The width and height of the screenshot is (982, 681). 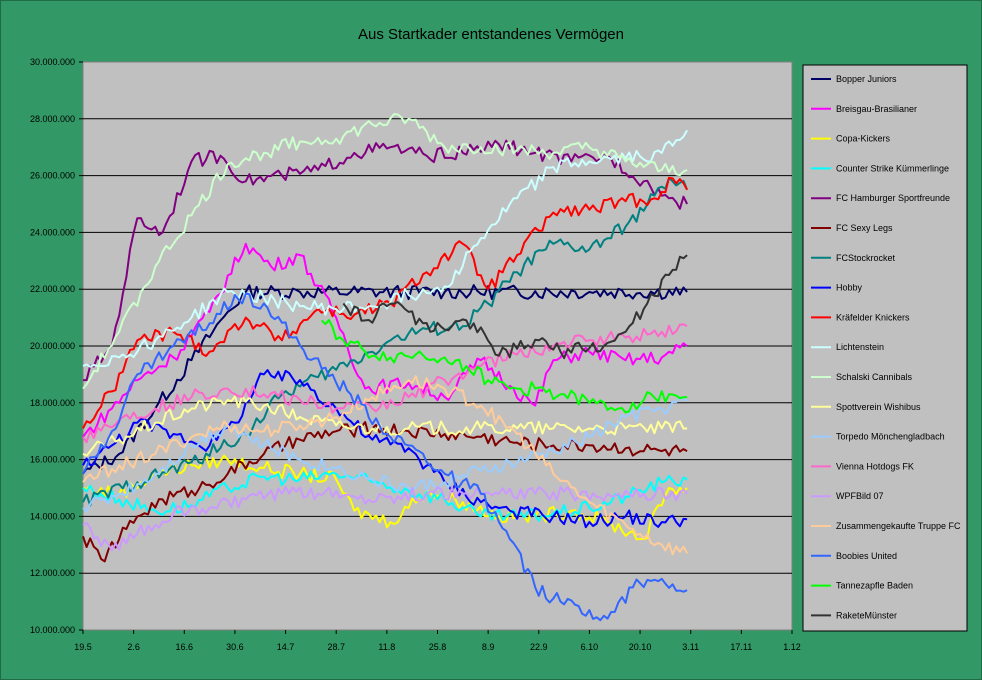 What do you see at coordinates (873, 317) in the screenshot?
I see `legend-label: Kräfelder Knickers` at bounding box center [873, 317].